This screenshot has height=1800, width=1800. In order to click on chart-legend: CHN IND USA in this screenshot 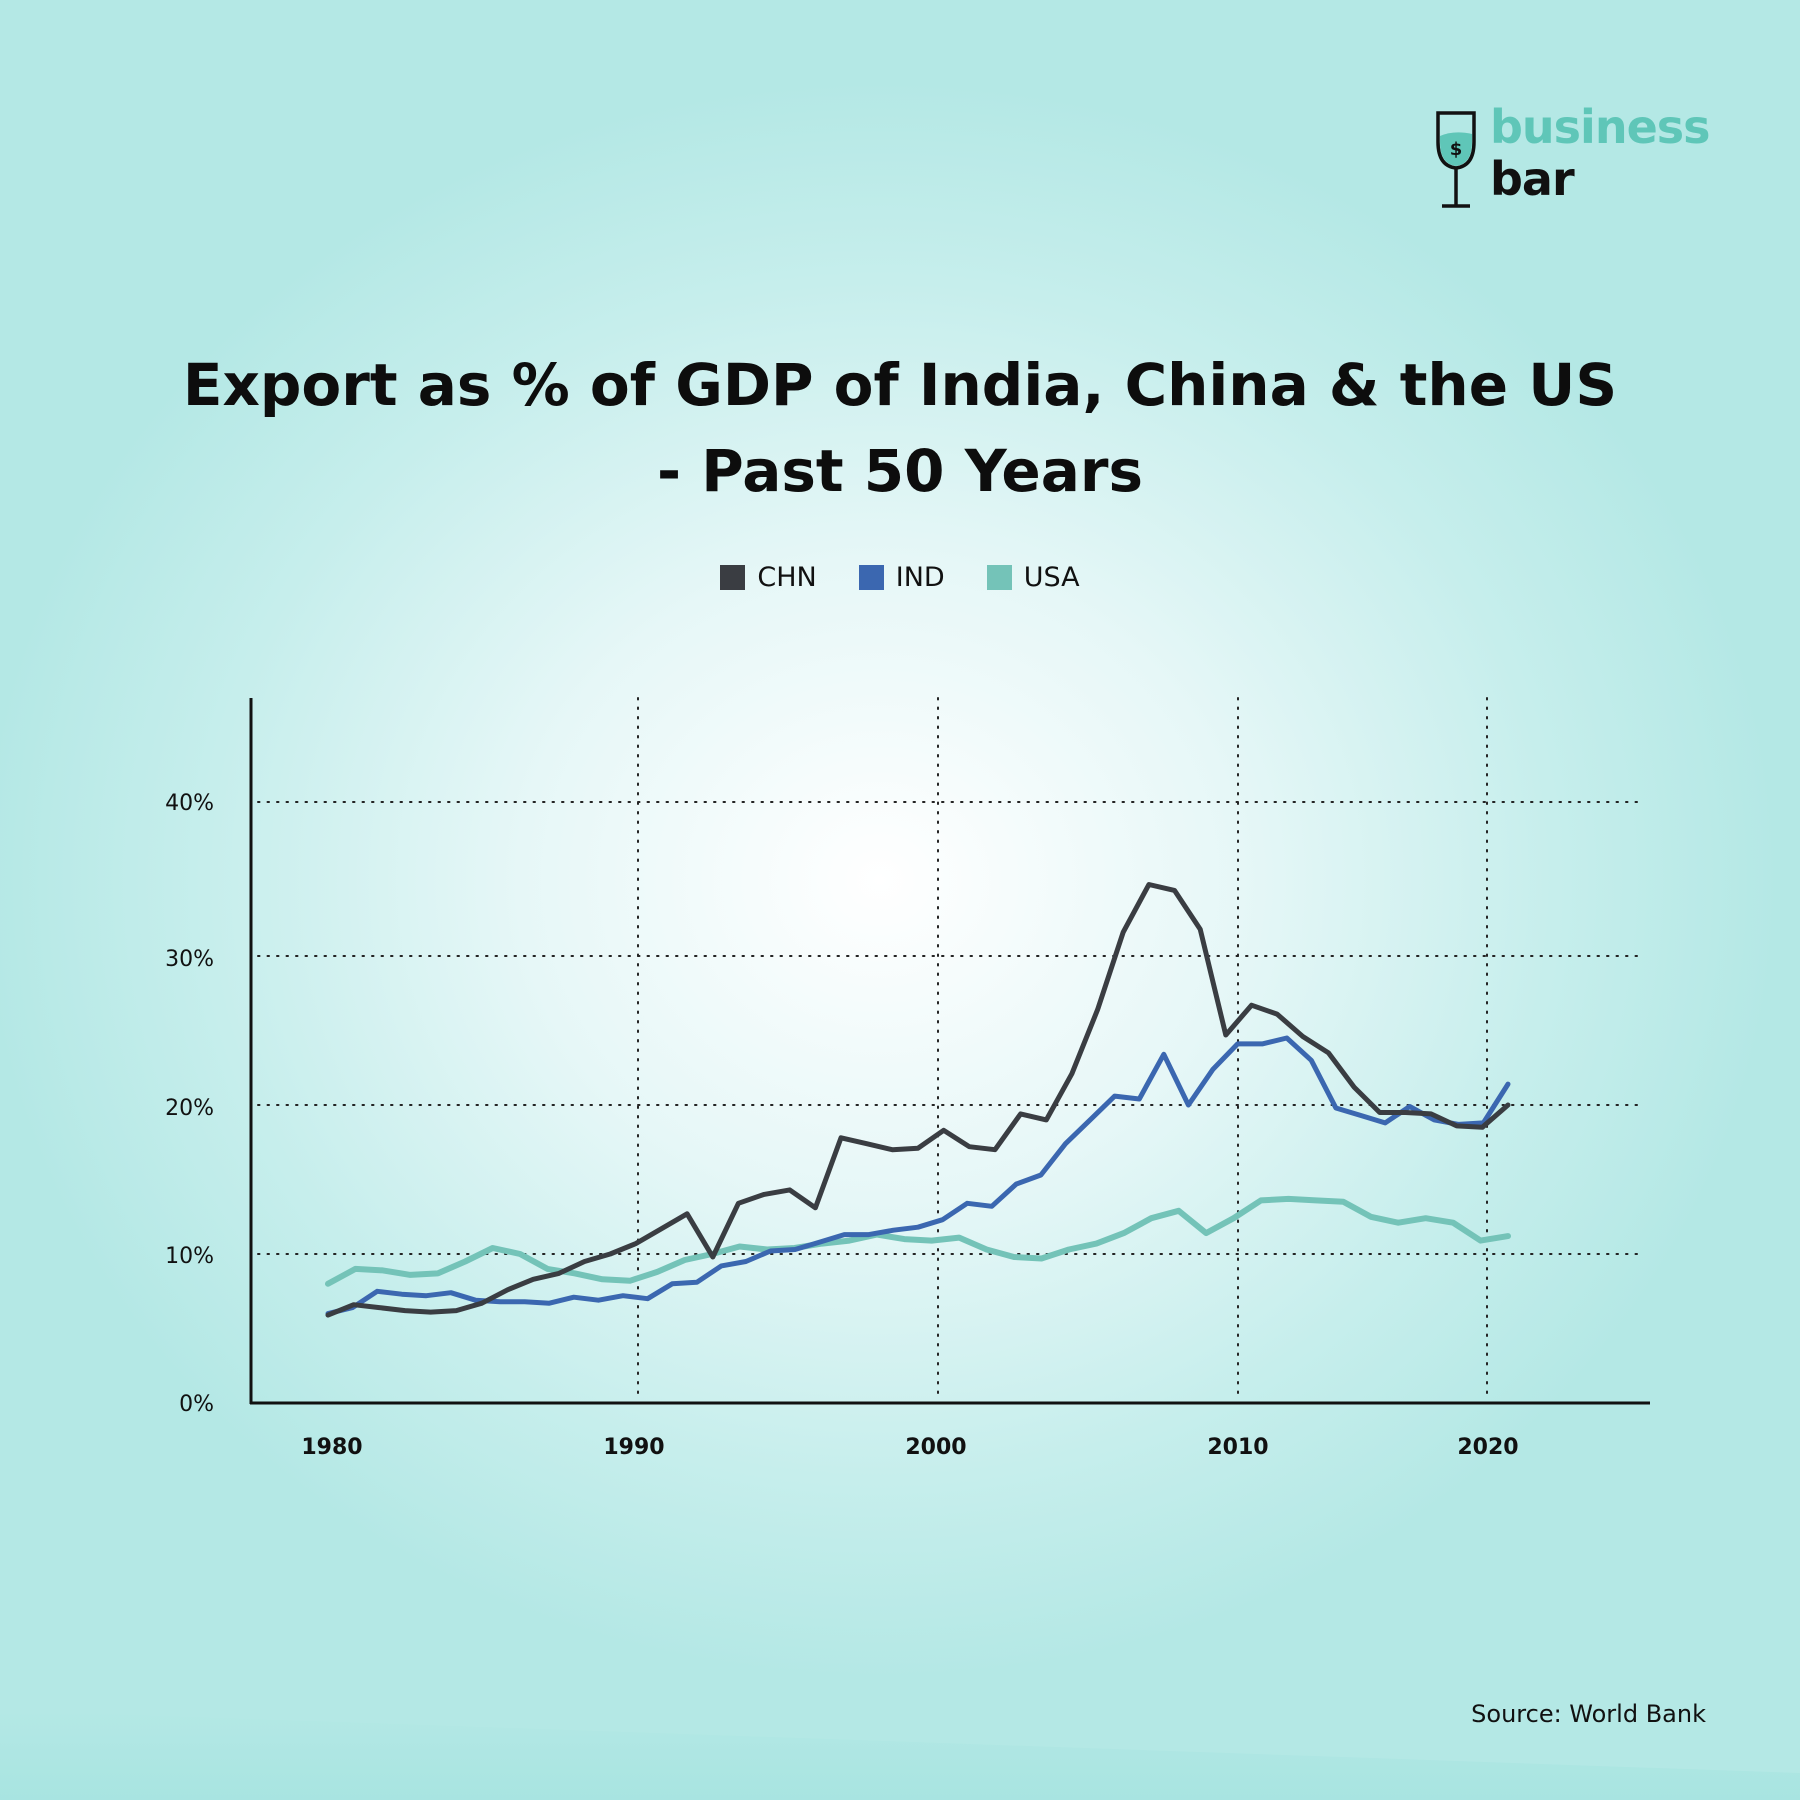, I will do `click(900, 577)`.